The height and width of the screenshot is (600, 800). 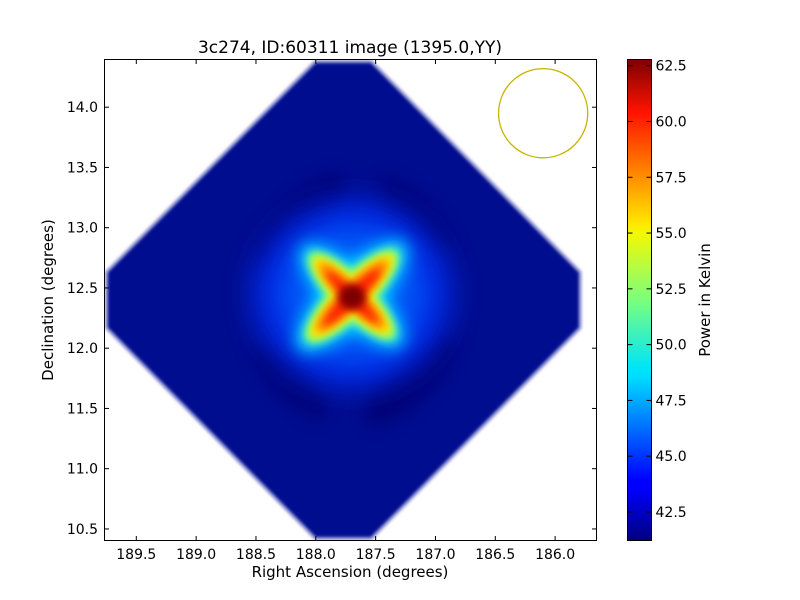 I want to click on y-tick-label: 12.0, so click(x=82, y=349).